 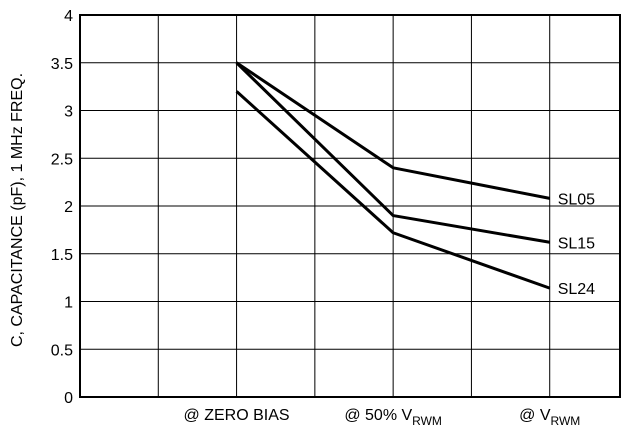 What do you see at coordinates (393, 417) in the screenshot?
I see `x-tick-label: @ 50% VRWM` at bounding box center [393, 417].